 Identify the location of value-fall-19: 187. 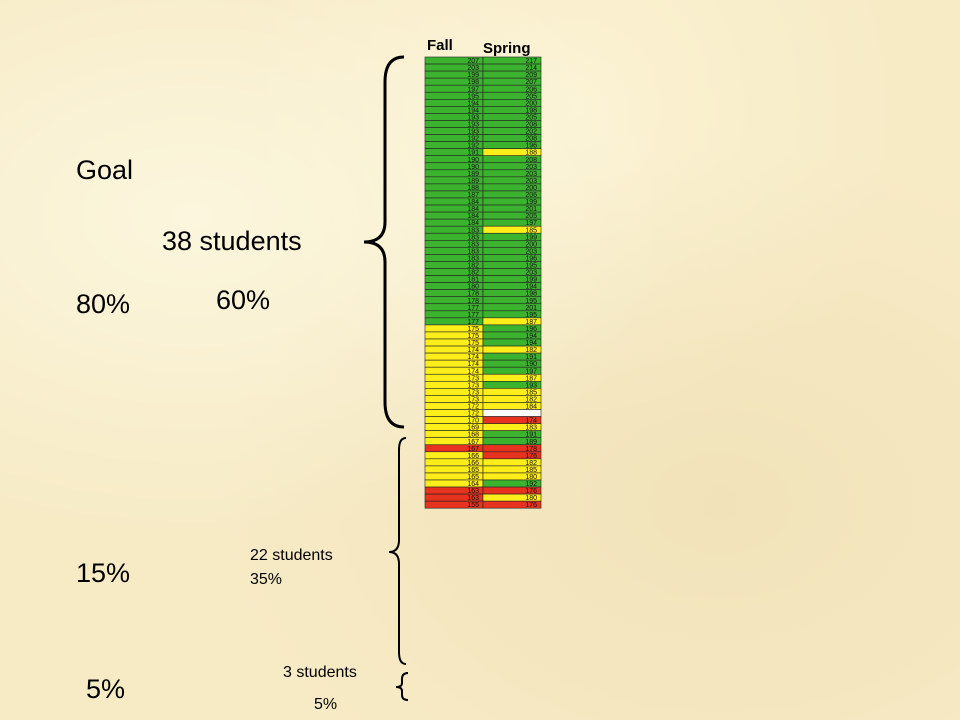
(473, 195).